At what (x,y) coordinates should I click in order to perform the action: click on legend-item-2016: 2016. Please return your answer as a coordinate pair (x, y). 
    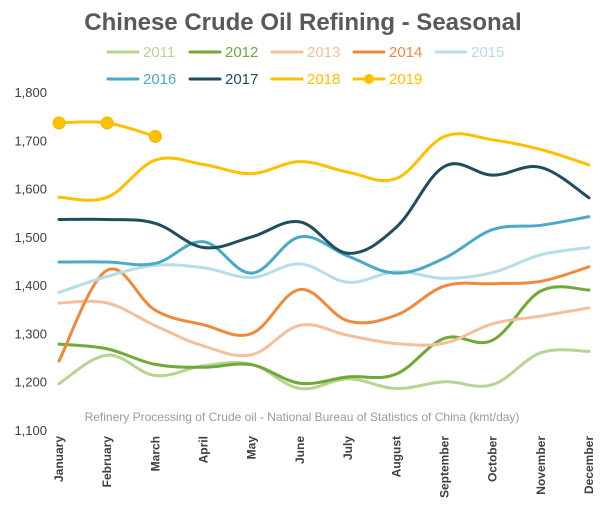
    Looking at the image, I should click on (141, 79).